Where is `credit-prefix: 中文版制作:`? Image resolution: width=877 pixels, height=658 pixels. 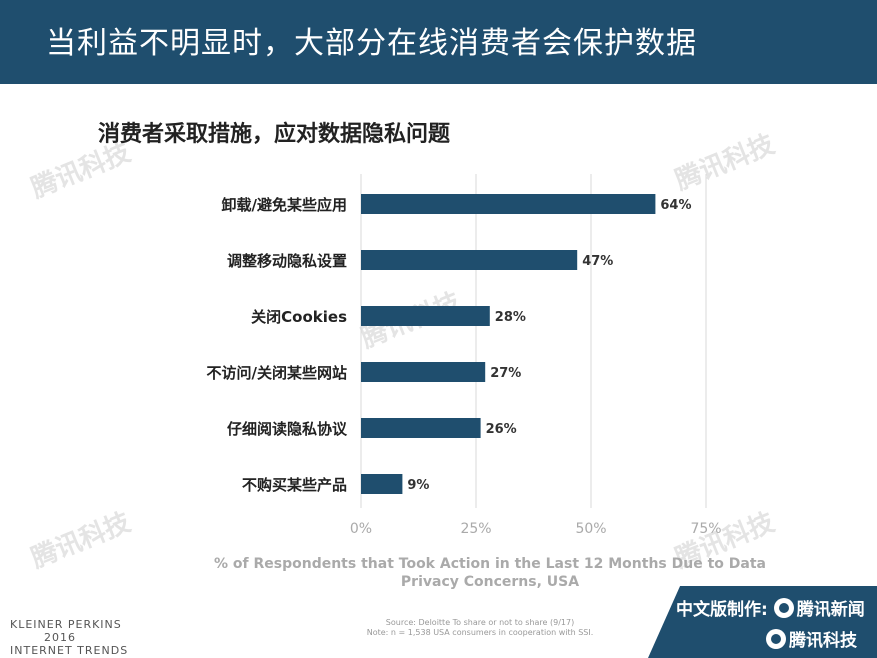 credit-prefix: 中文版制作: is located at coordinates (722, 610).